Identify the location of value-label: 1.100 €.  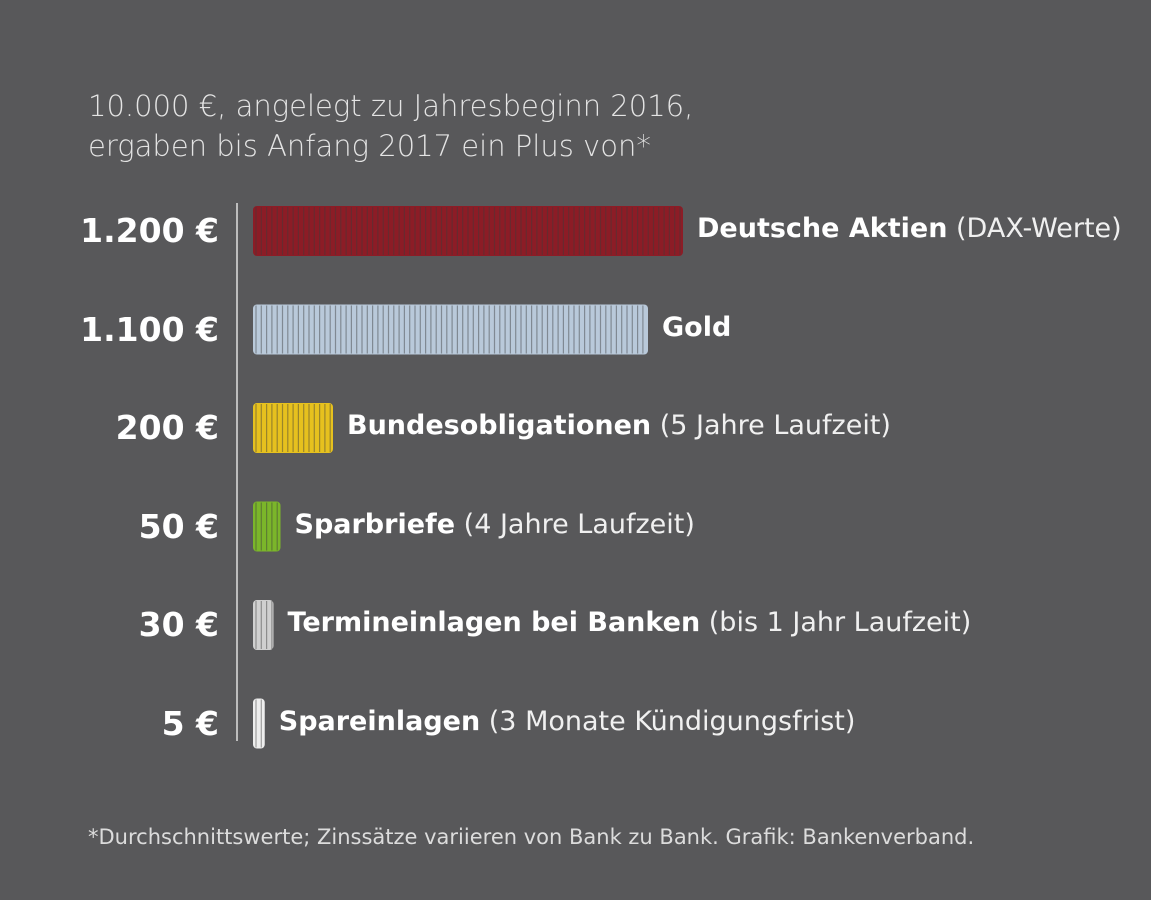
(149, 329).